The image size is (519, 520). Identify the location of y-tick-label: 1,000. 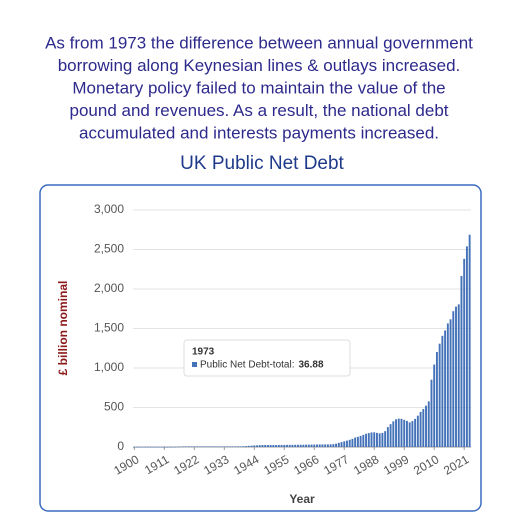
(109, 367).